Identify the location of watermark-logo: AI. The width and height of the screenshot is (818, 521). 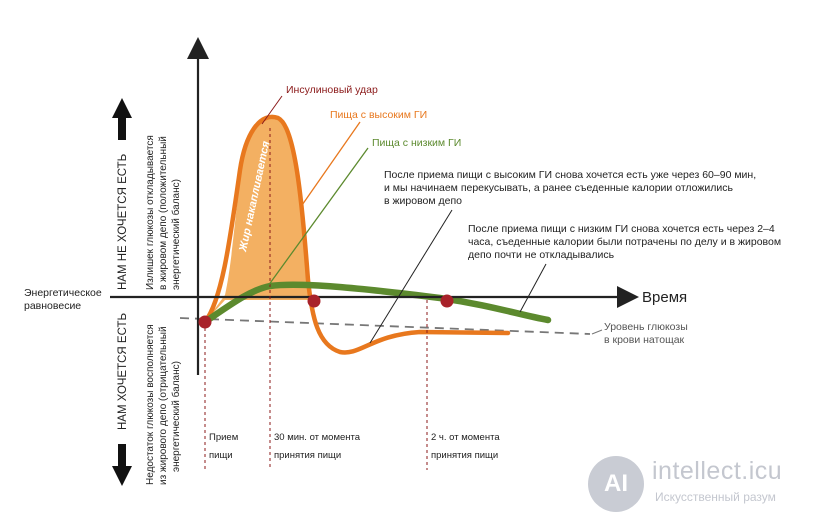
(616, 484).